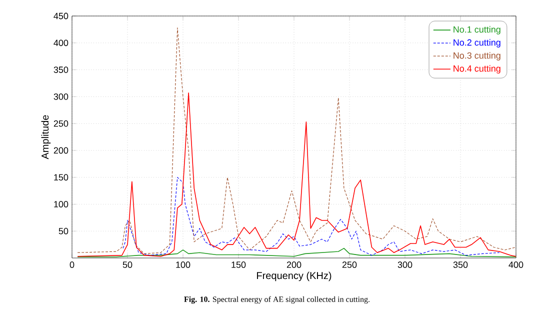 The width and height of the screenshot is (554, 320). I want to click on line-series, so click(296, 253).